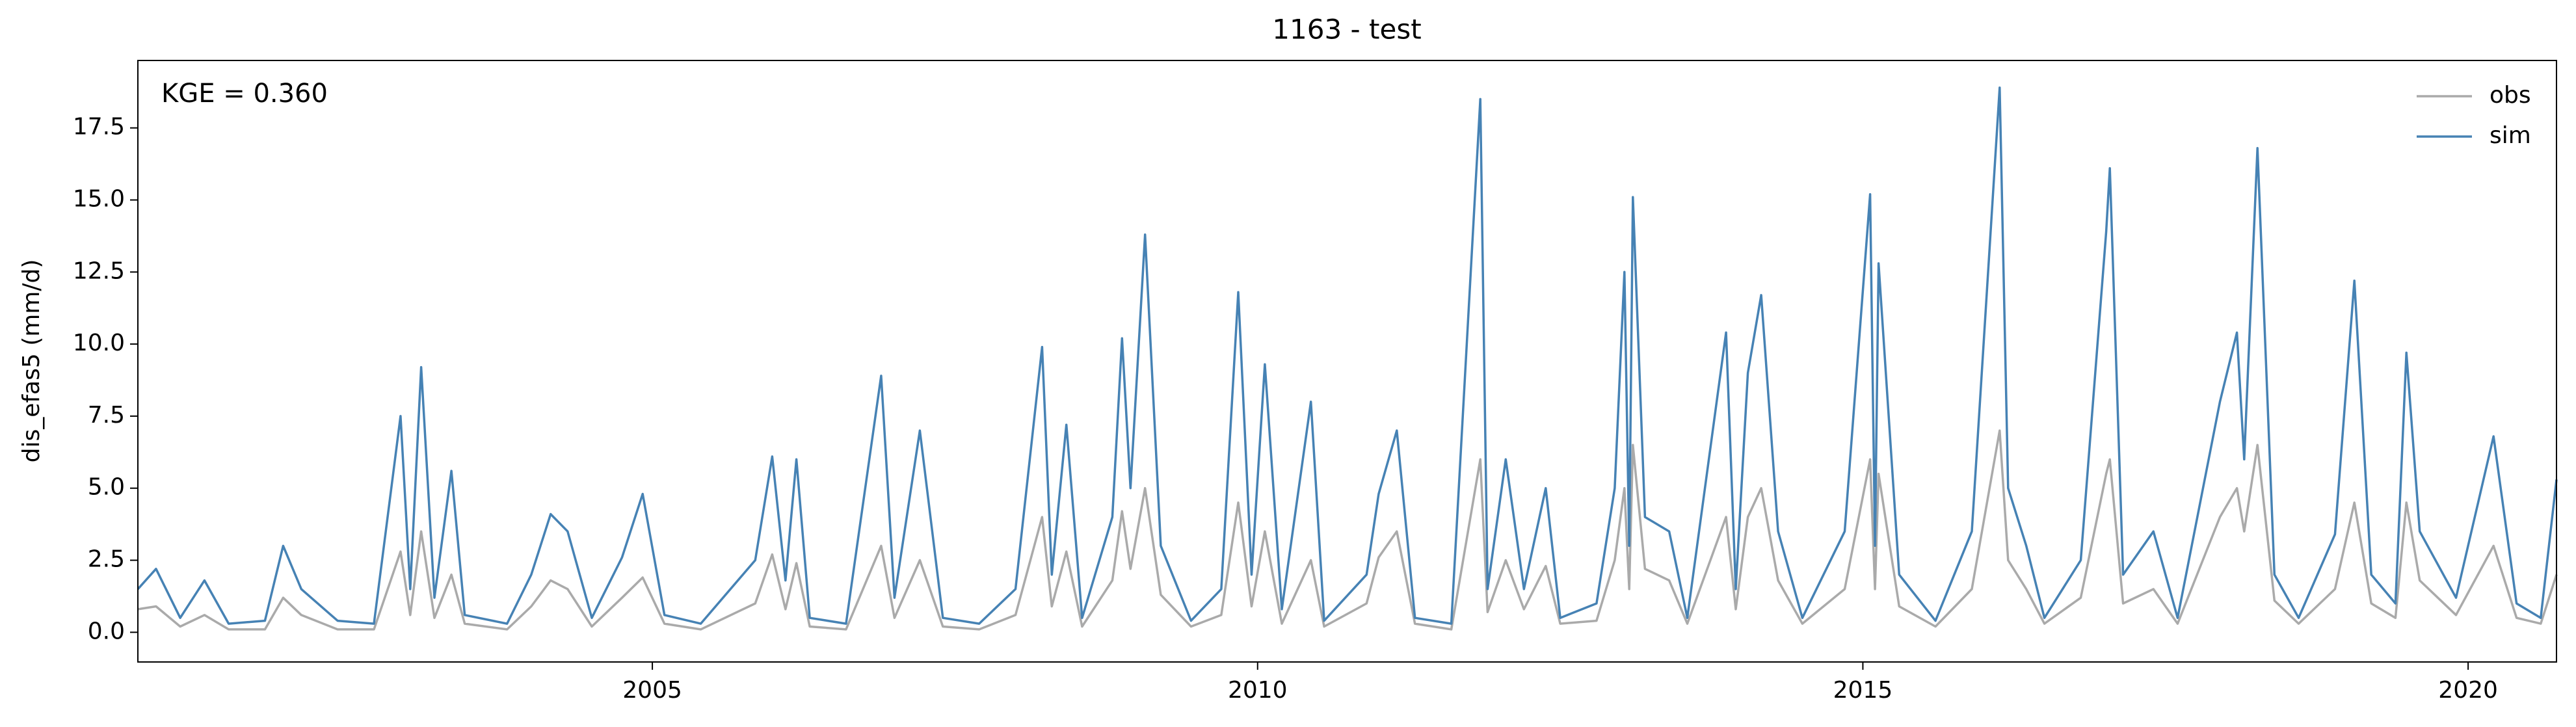 The image size is (2576, 727). I want to click on y-tick-label: 5.0, so click(106, 487).